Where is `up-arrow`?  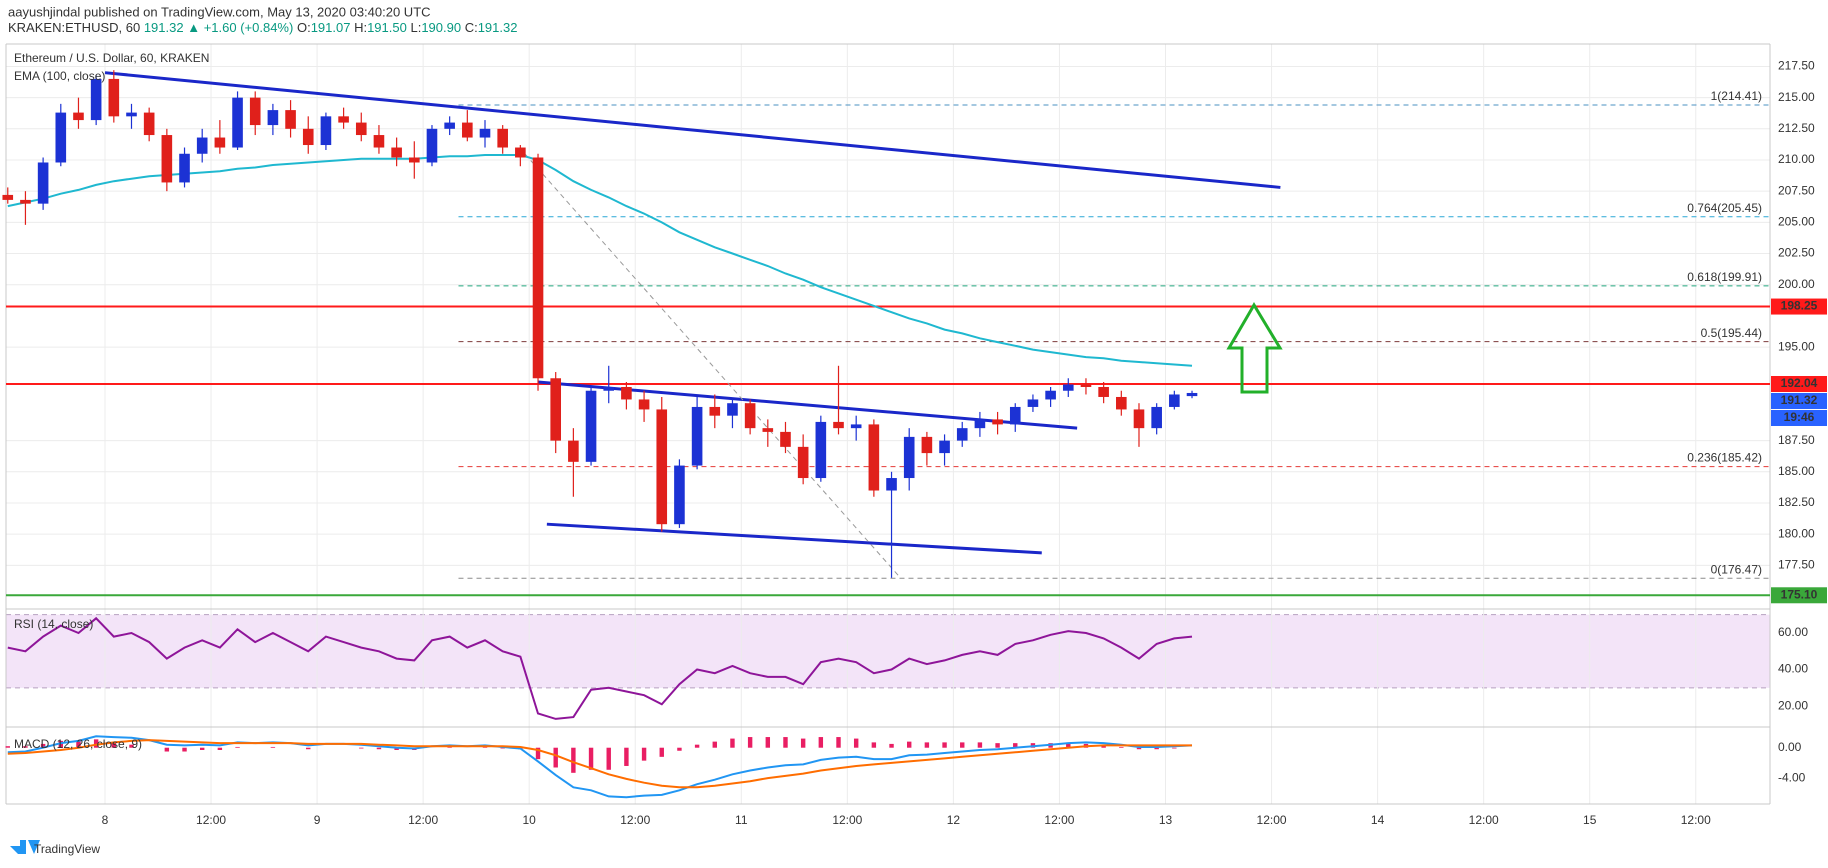
up-arrow is located at coordinates (1254, 348).